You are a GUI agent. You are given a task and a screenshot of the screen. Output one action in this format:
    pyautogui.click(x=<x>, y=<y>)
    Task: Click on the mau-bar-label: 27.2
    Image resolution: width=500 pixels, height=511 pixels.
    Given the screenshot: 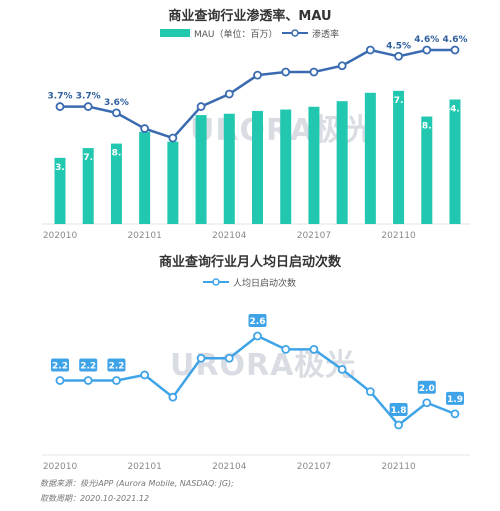 What is the action you would take?
    pyautogui.click(x=88, y=158)
    